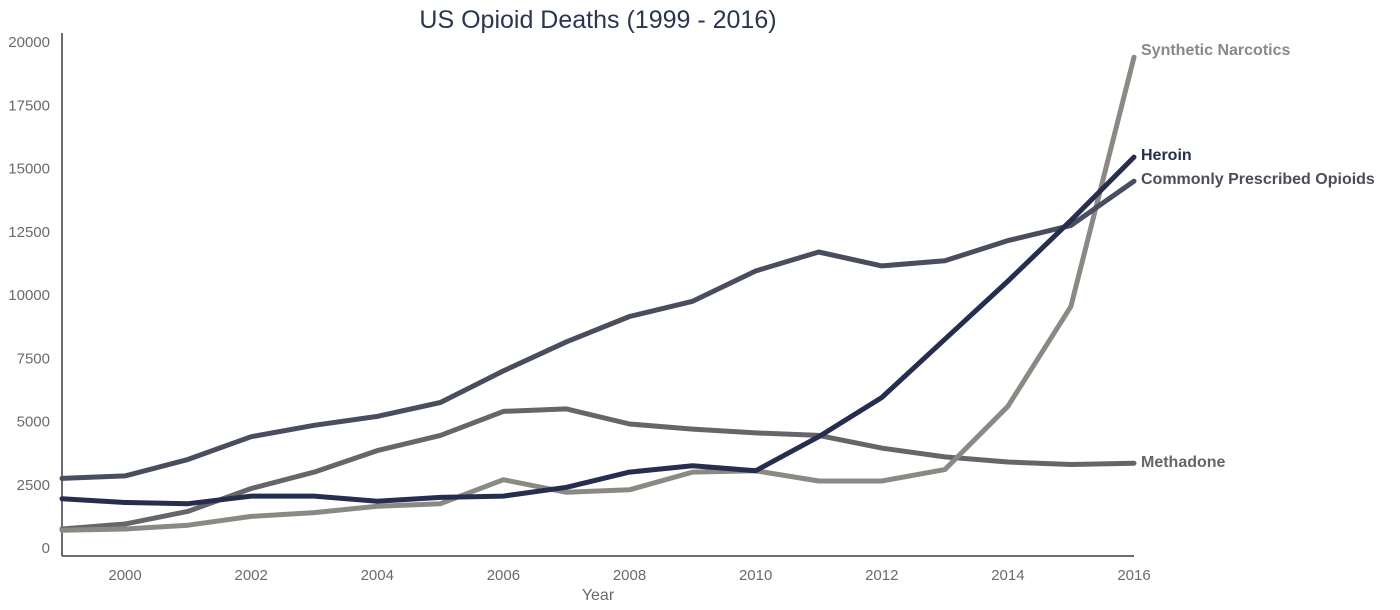  I want to click on series-label-synthetic-narcotics: Synthetic Narcotics, so click(1215, 50).